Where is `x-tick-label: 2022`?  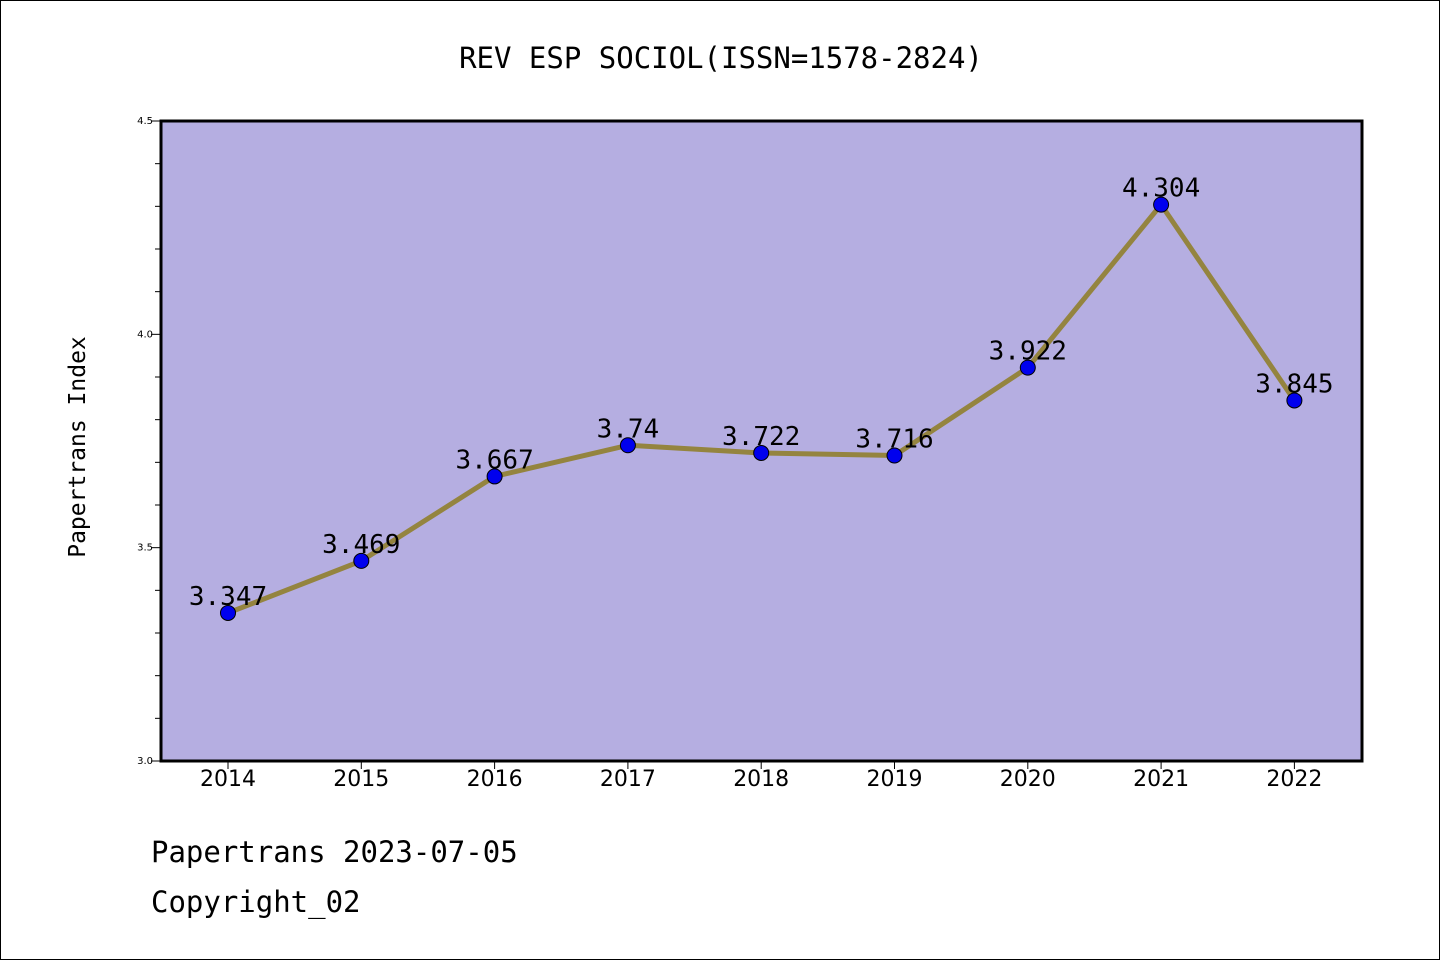
x-tick-label: 2022 is located at coordinates (1294, 779).